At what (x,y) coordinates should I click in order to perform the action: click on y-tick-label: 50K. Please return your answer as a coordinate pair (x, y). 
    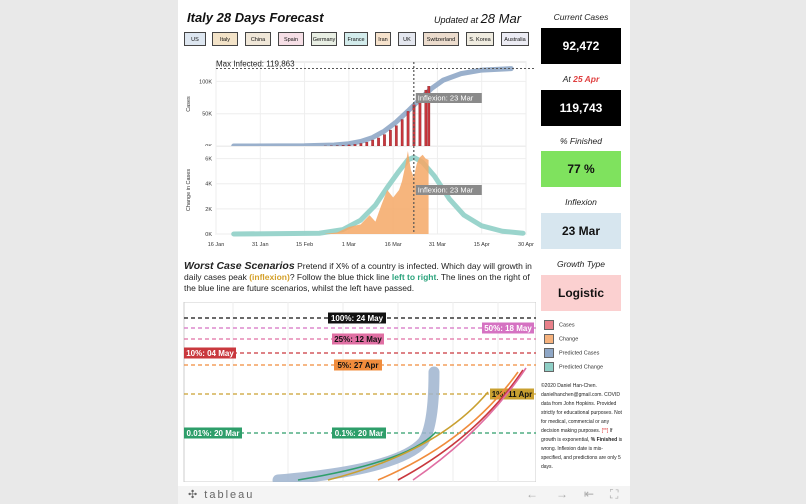
    Looking at the image, I should click on (207, 115).